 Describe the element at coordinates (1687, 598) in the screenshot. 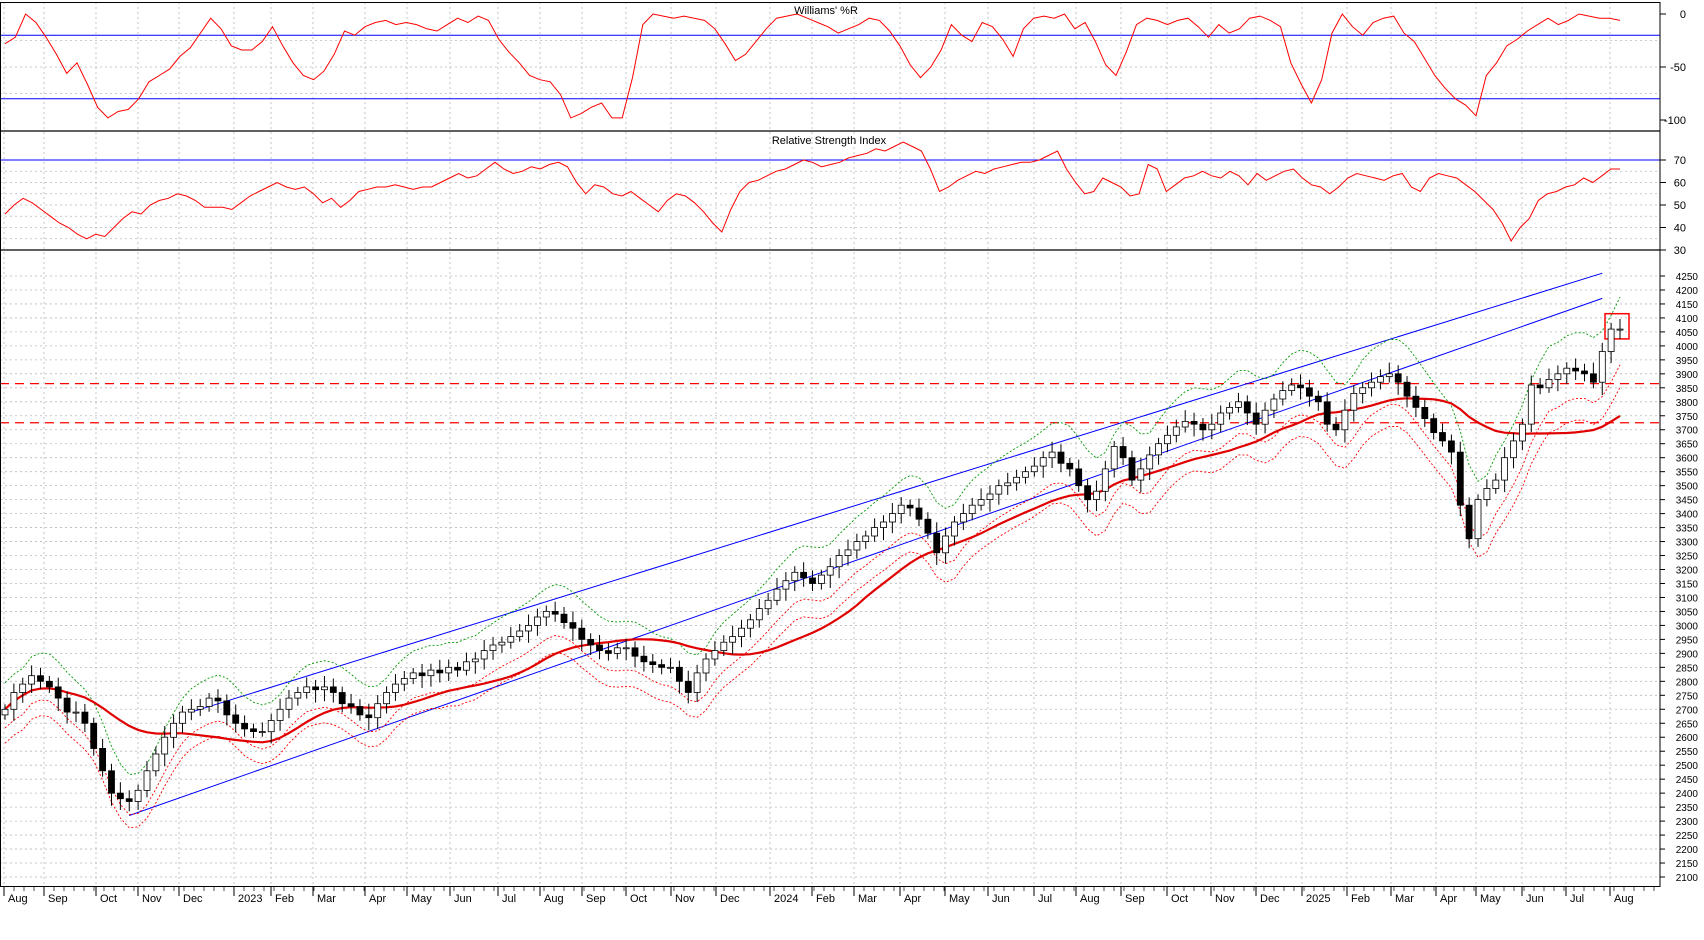

I see `price-y-tick-label: 3100` at that location.